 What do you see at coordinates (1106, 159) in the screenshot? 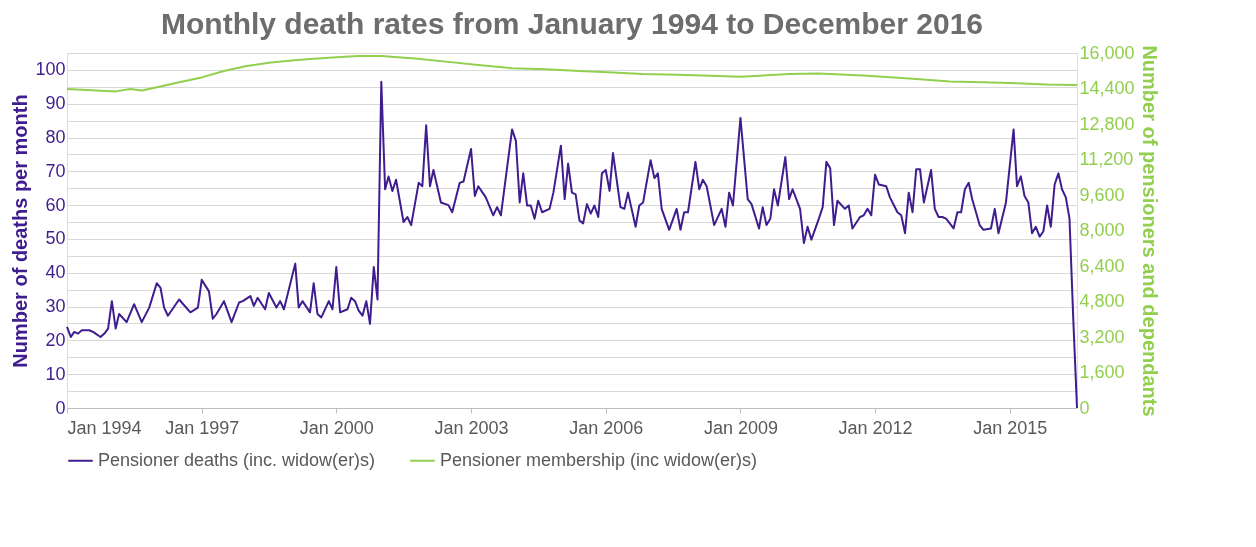
I see `y2-tick-label: 11,200` at bounding box center [1106, 159].